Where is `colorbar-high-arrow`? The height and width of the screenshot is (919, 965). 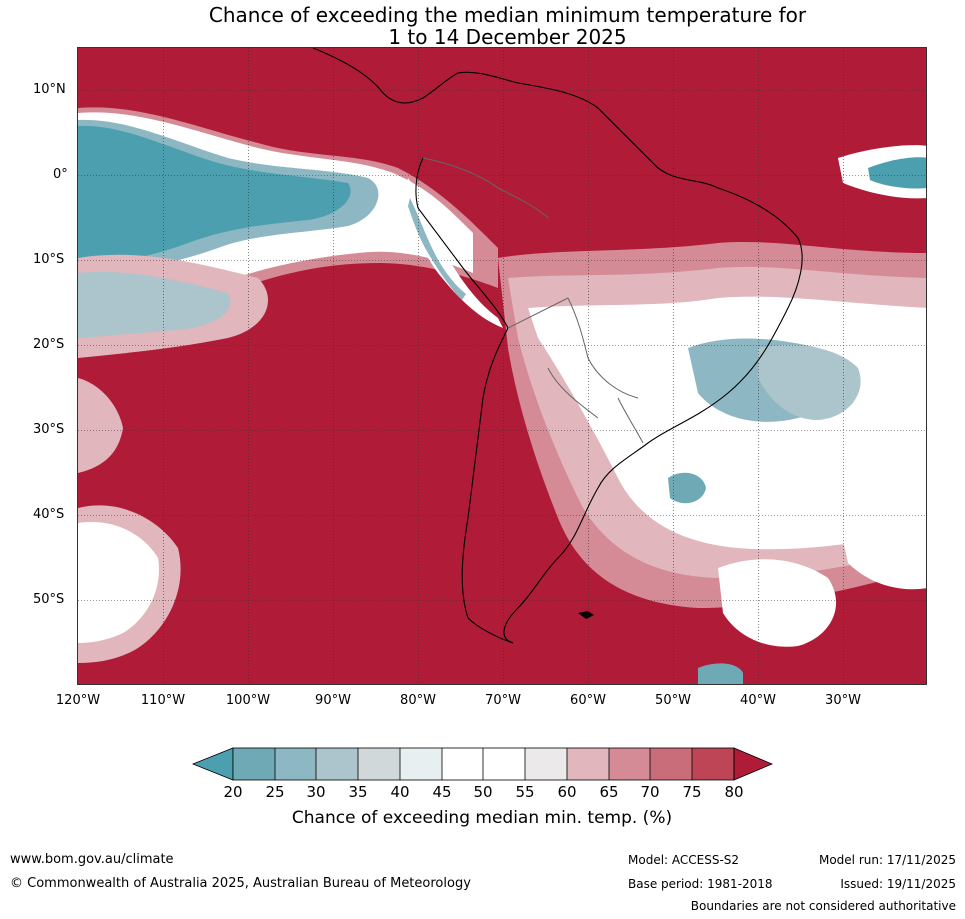
colorbar-high-arrow is located at coordinates (753, 764).